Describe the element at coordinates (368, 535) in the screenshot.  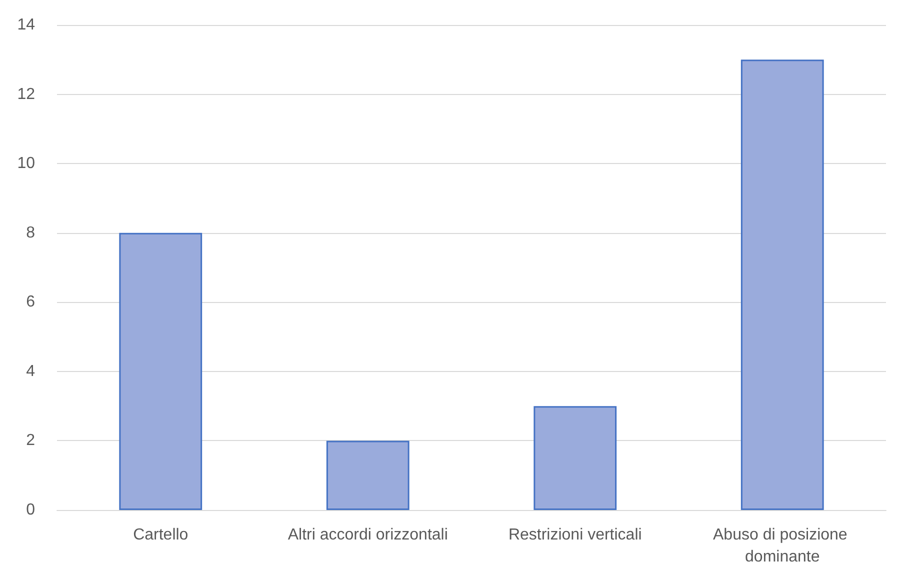
I see `x-tick-label: Altri accordi orizzontali` at that location.